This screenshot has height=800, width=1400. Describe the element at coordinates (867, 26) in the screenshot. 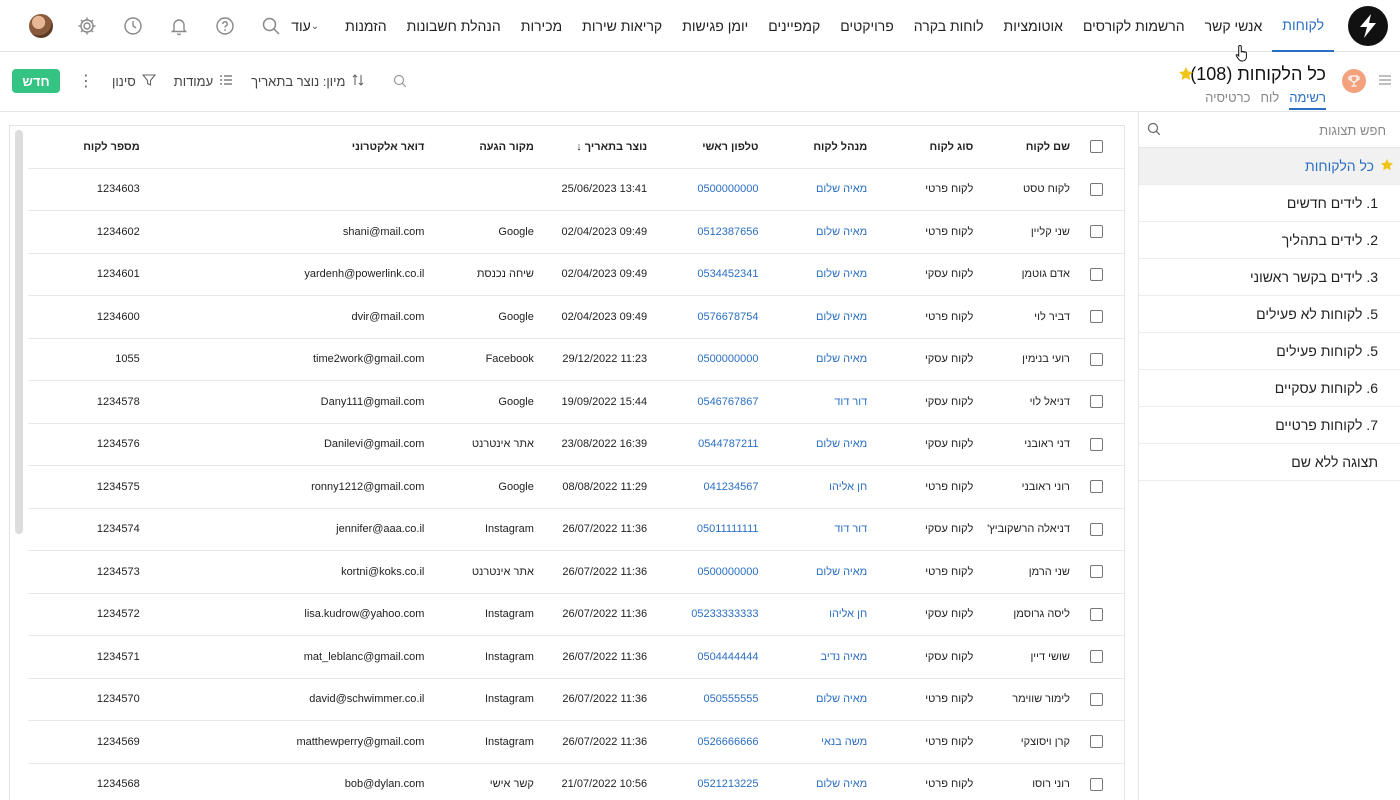

I see `nav-item-5: פרויקטים` at that location.